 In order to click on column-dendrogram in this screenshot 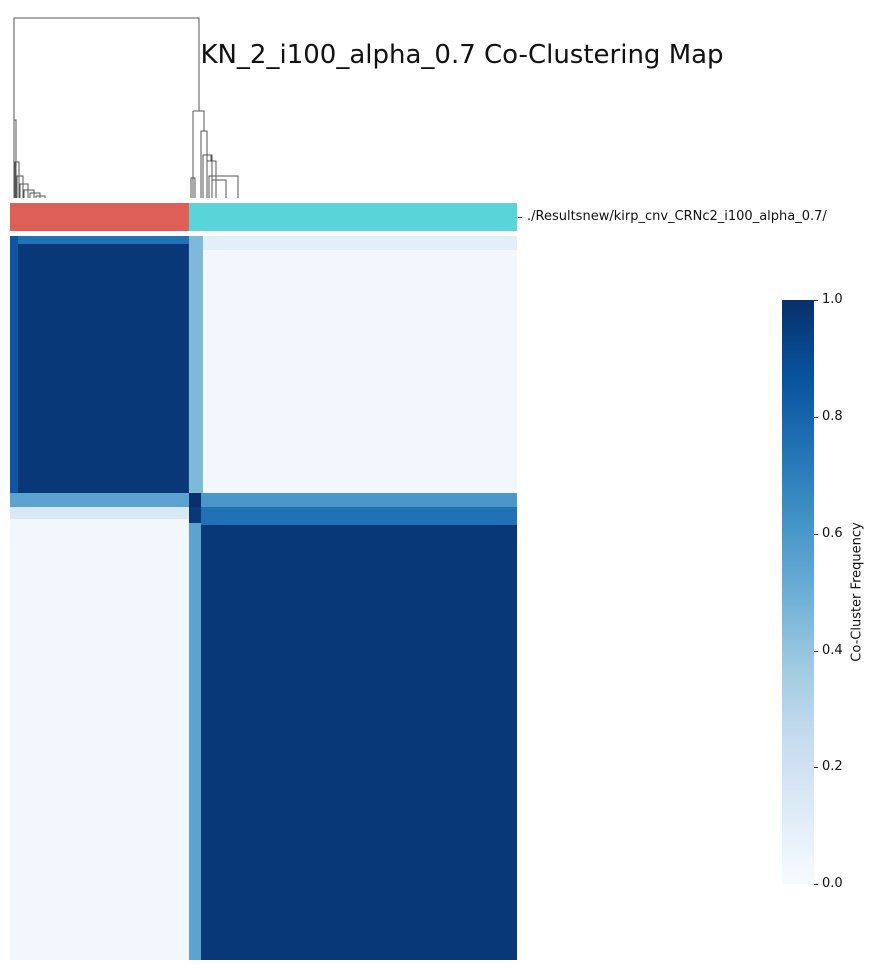, I will do `click(126, 107)`.